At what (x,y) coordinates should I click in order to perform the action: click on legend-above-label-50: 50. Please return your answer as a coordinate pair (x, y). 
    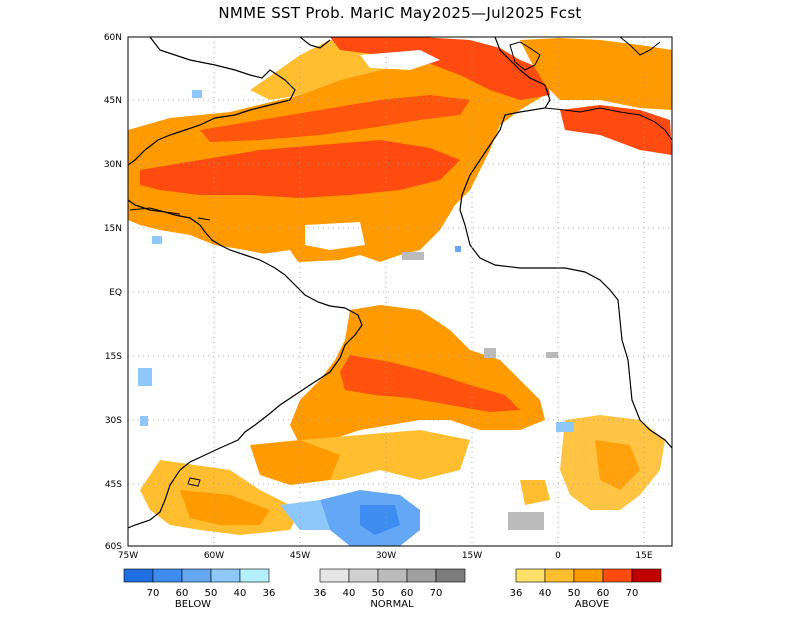
    Looking at the image, I should click on (574, 593).